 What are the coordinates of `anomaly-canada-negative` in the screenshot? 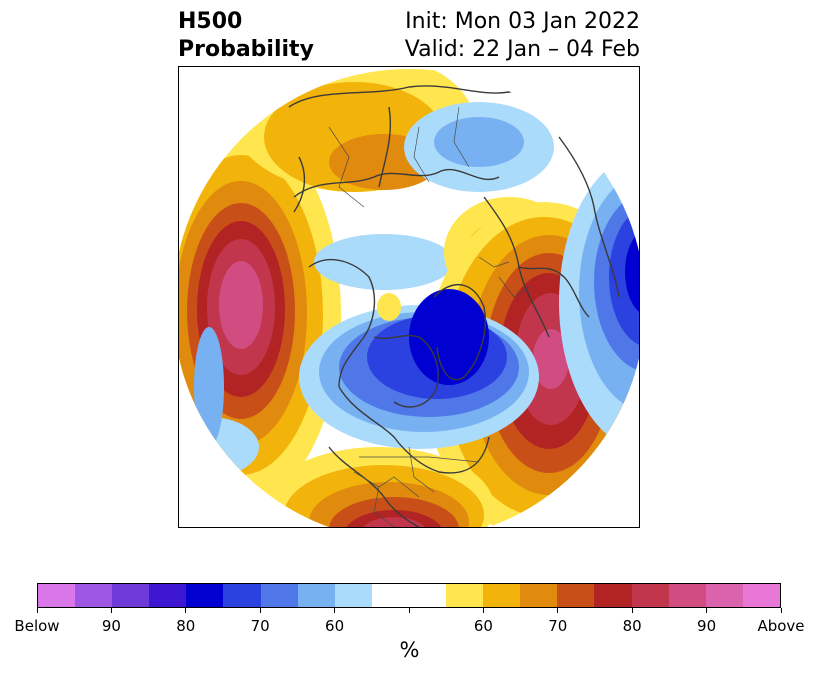 It's located at (419, 369).